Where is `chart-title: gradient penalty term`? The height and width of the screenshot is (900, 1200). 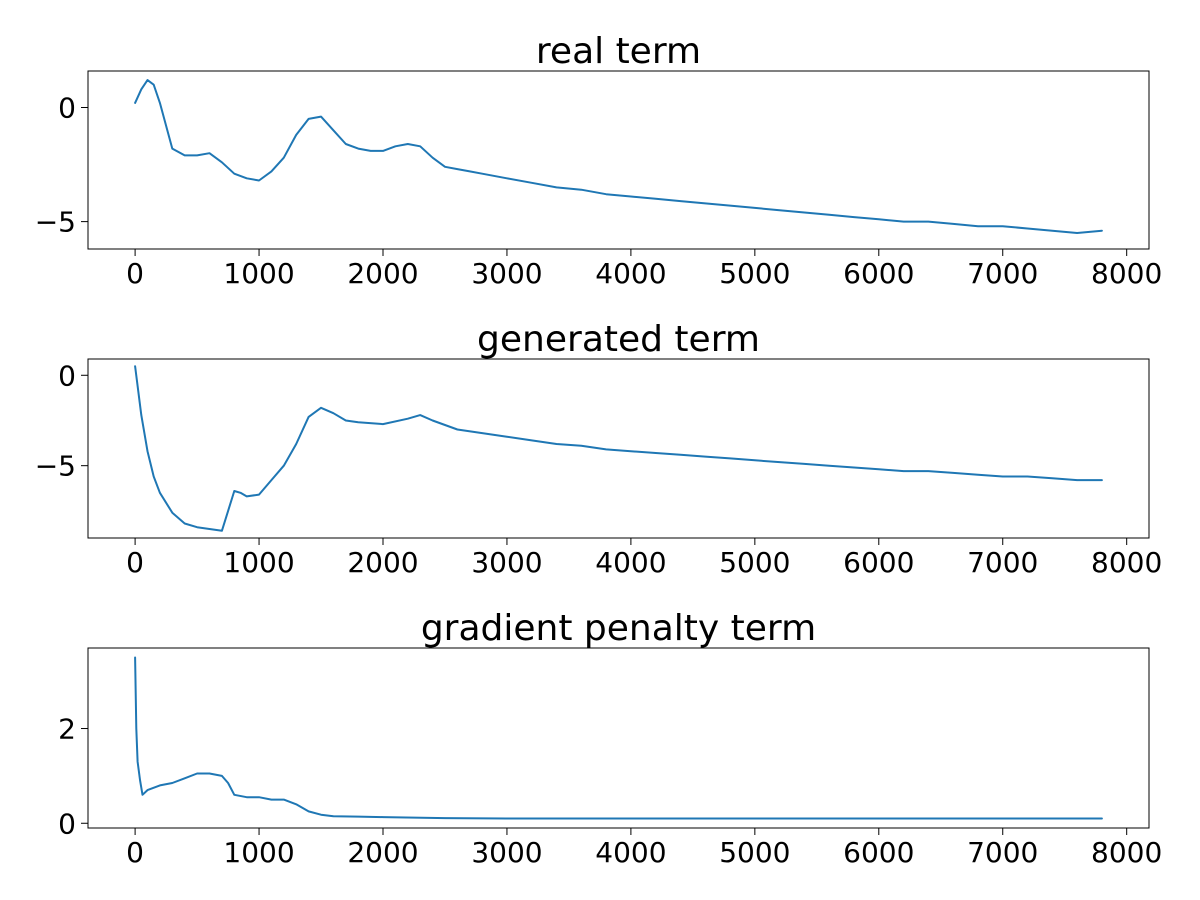
chart-title: gradient penalty term is located at coordinates (618, 628).